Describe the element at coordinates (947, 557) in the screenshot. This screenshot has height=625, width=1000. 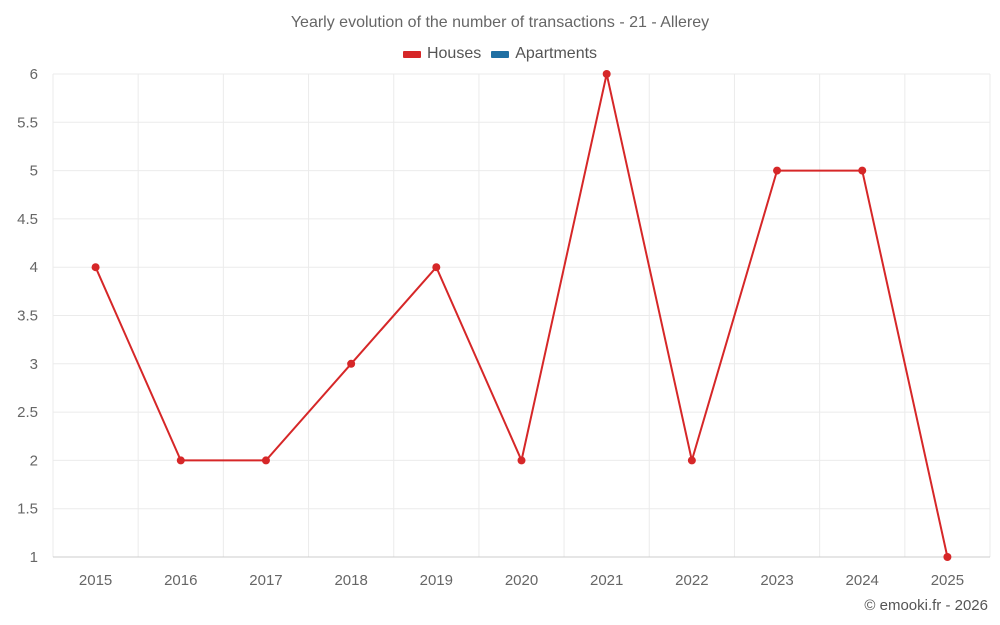
I see `data-point-houses-2025` at that location.